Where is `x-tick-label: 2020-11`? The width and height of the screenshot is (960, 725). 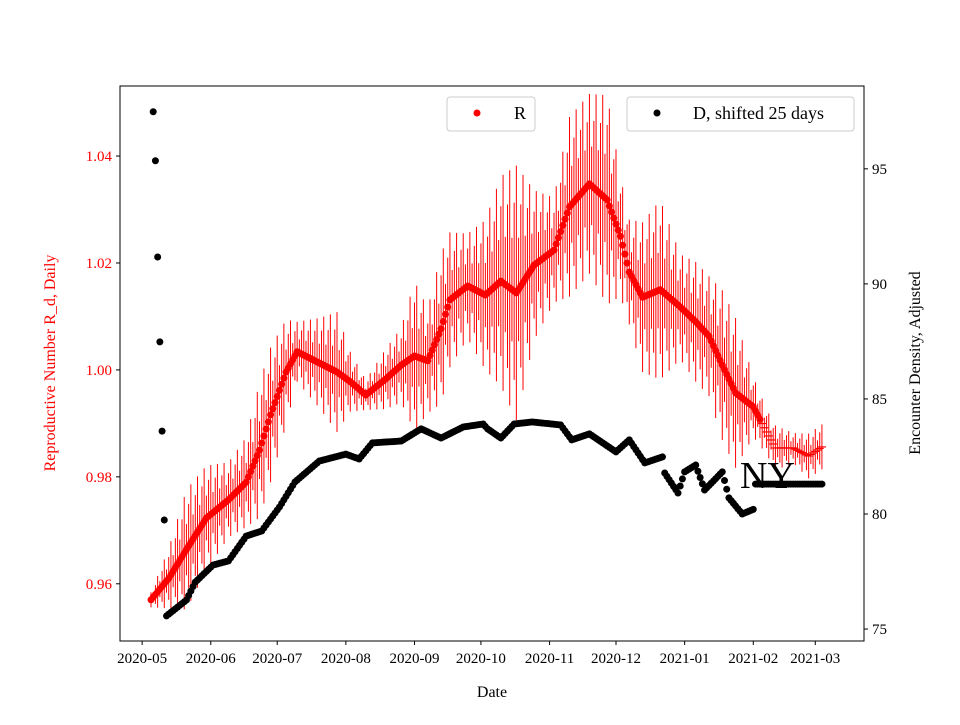
x-tick-label: 2020-11 is located at coordinates (549, 659).